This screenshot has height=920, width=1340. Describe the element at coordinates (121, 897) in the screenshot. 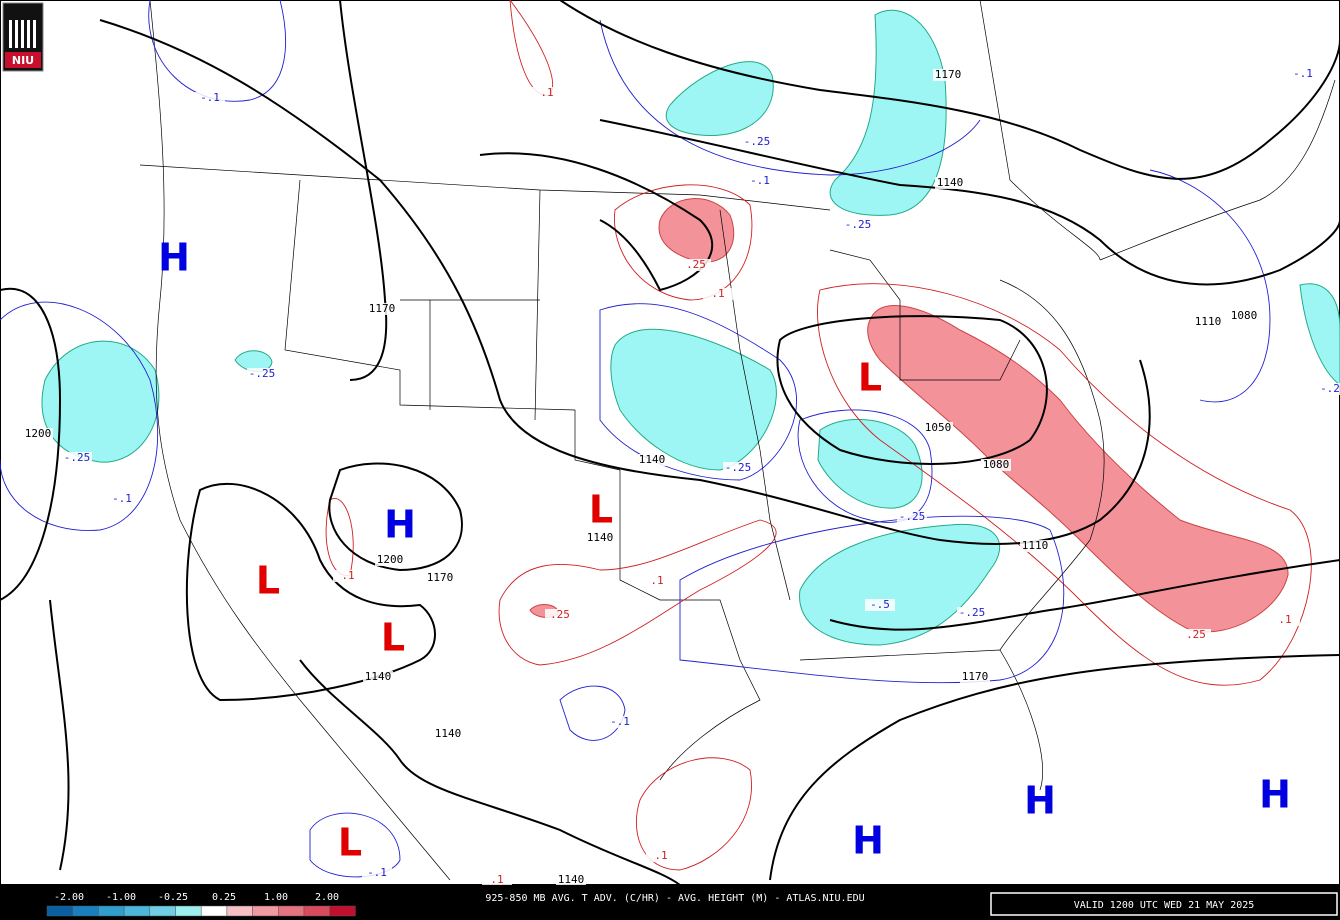

I see `colorbar-label: -1.00` at that location.